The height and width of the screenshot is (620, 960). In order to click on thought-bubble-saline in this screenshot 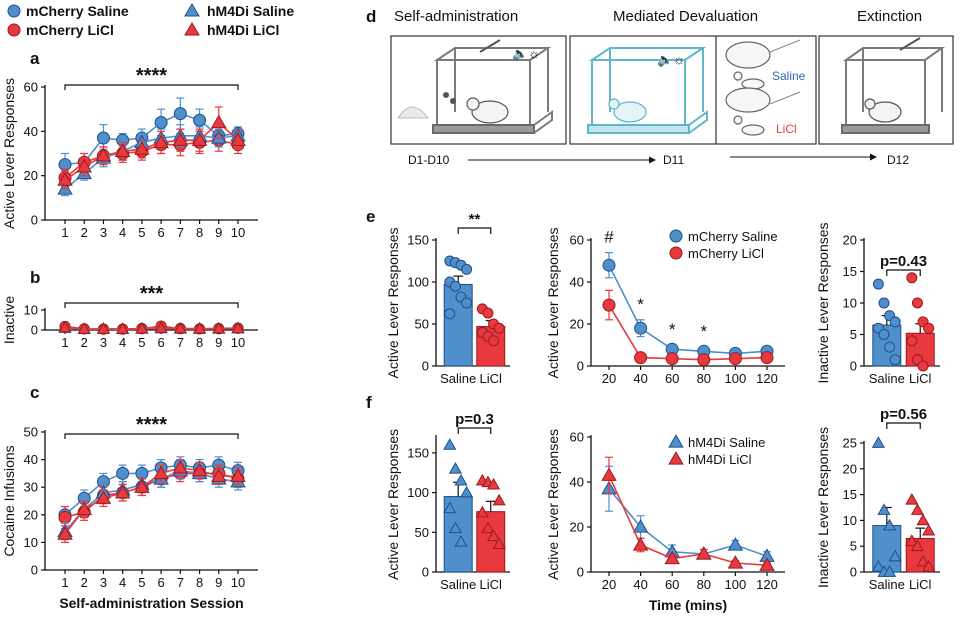, I will do `click(763, 64)`.